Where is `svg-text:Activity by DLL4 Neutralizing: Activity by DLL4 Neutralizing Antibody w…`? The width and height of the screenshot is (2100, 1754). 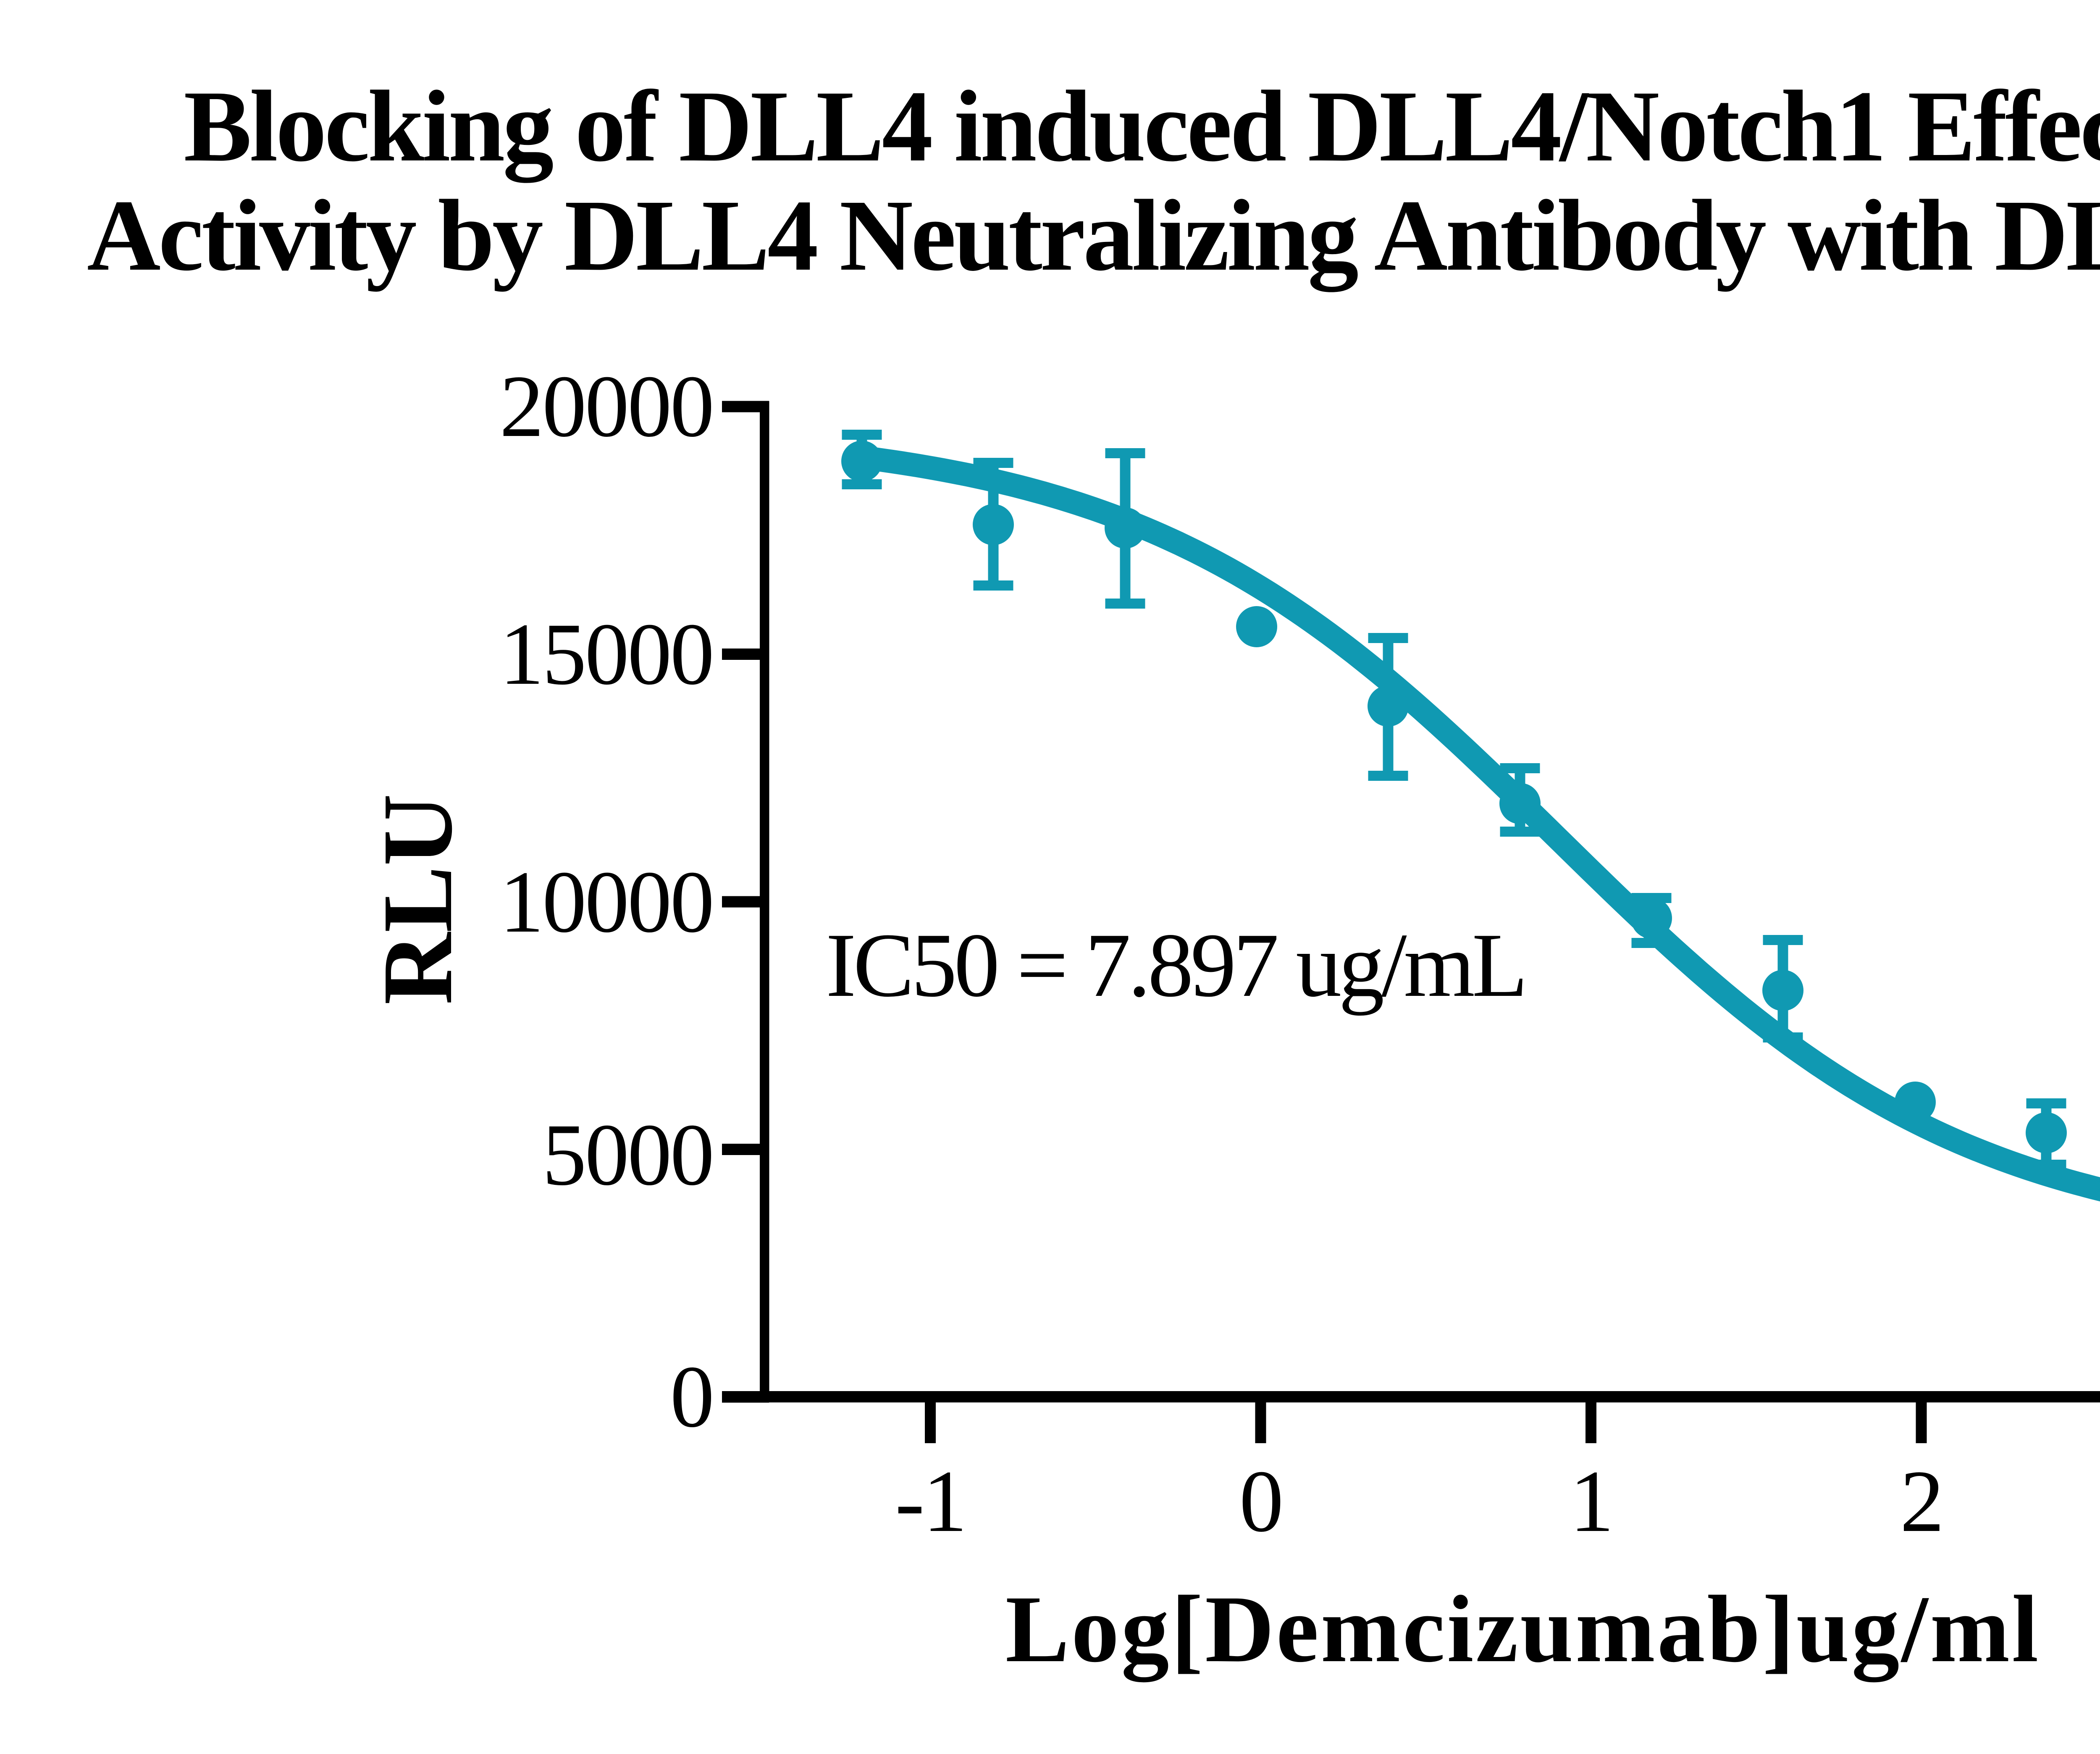 svg-text:Activity by DLL4 Neutralizing: Activity by DLL4 Neutralizing Antibody w… is located at coordinates (1093, 235).